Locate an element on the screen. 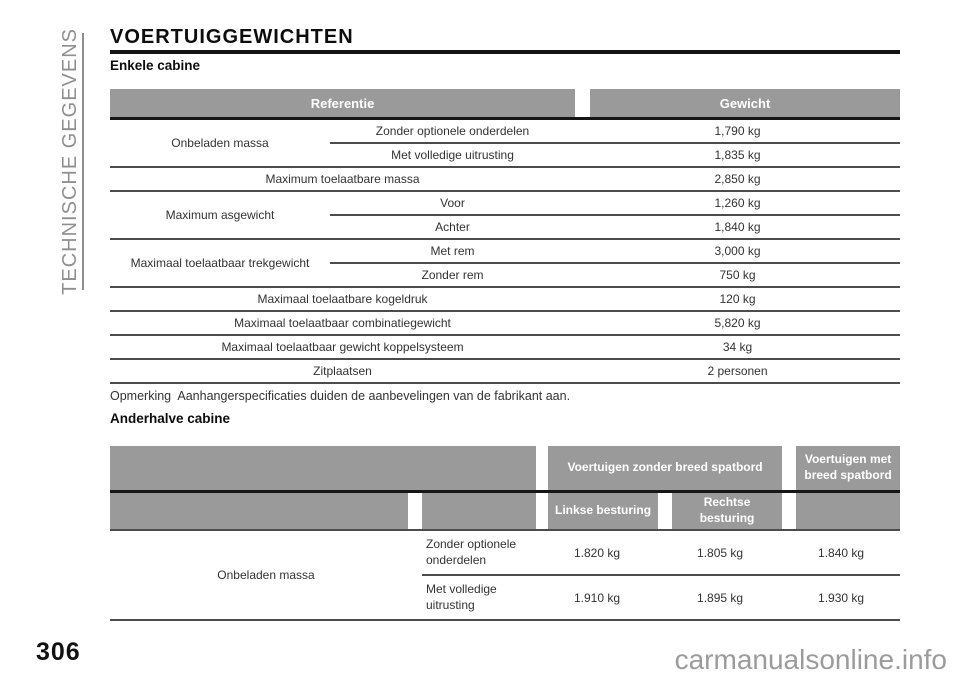 The image size is (960, 678). table-header-row: Referentie Gewicht is located at coordinates (505, 104).